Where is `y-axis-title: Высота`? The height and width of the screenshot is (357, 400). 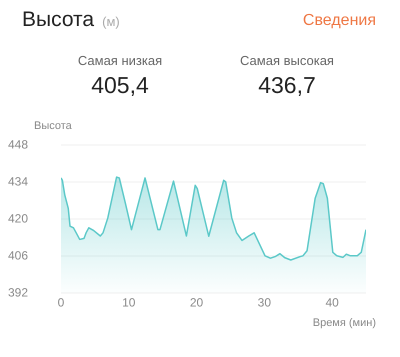
y-axis-title: Высота is located at coordinates (53, 126).